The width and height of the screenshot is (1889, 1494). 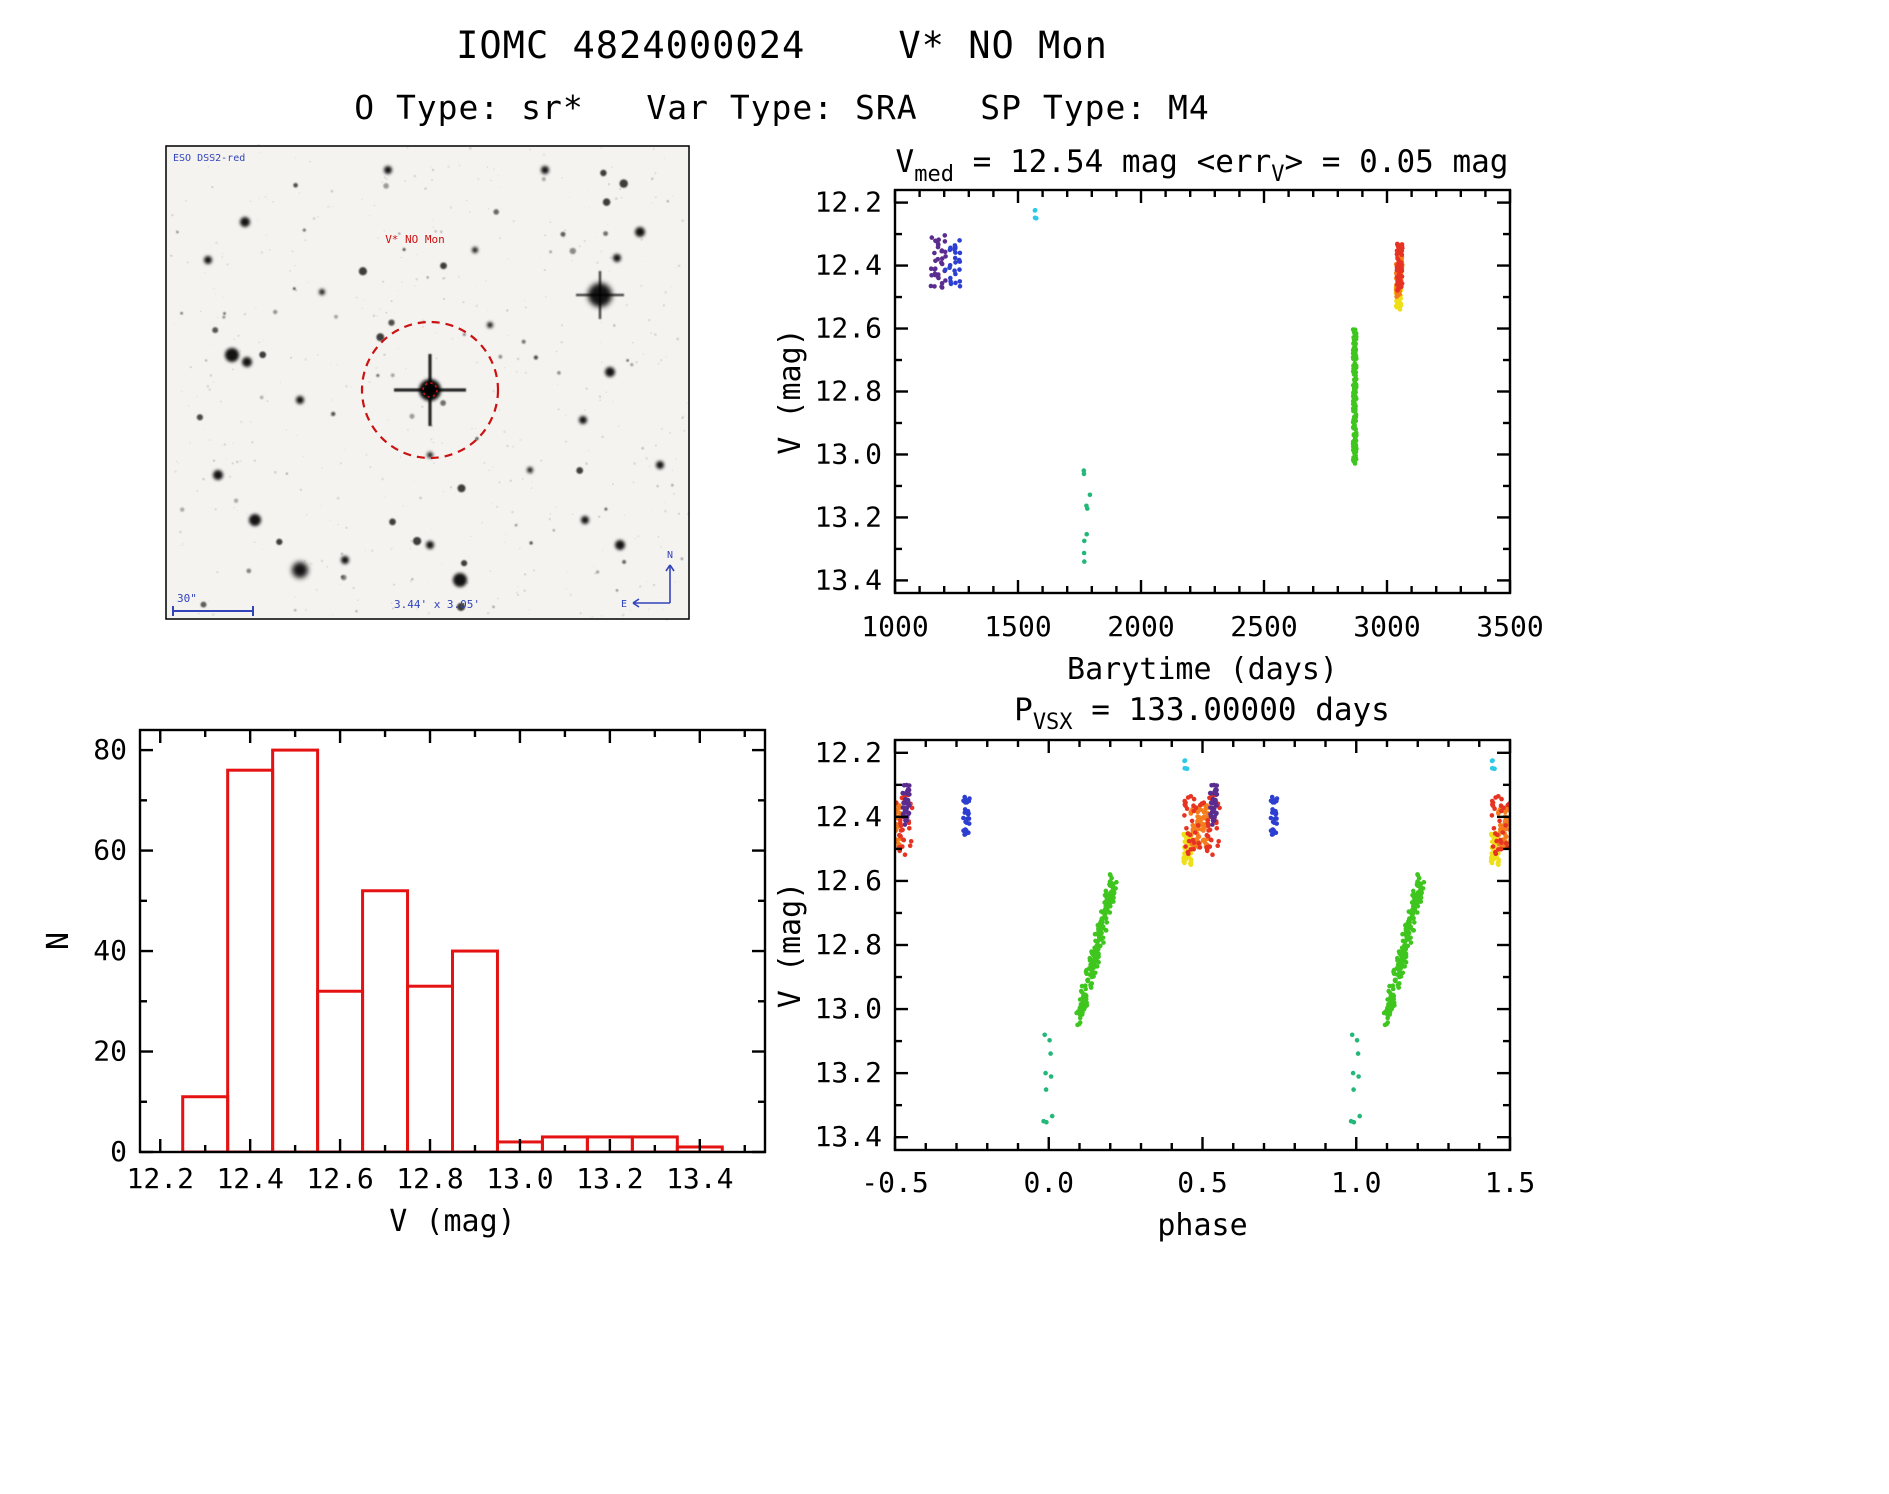 I want to click on svg-text: -0.5, so click(x=894, y=1182).